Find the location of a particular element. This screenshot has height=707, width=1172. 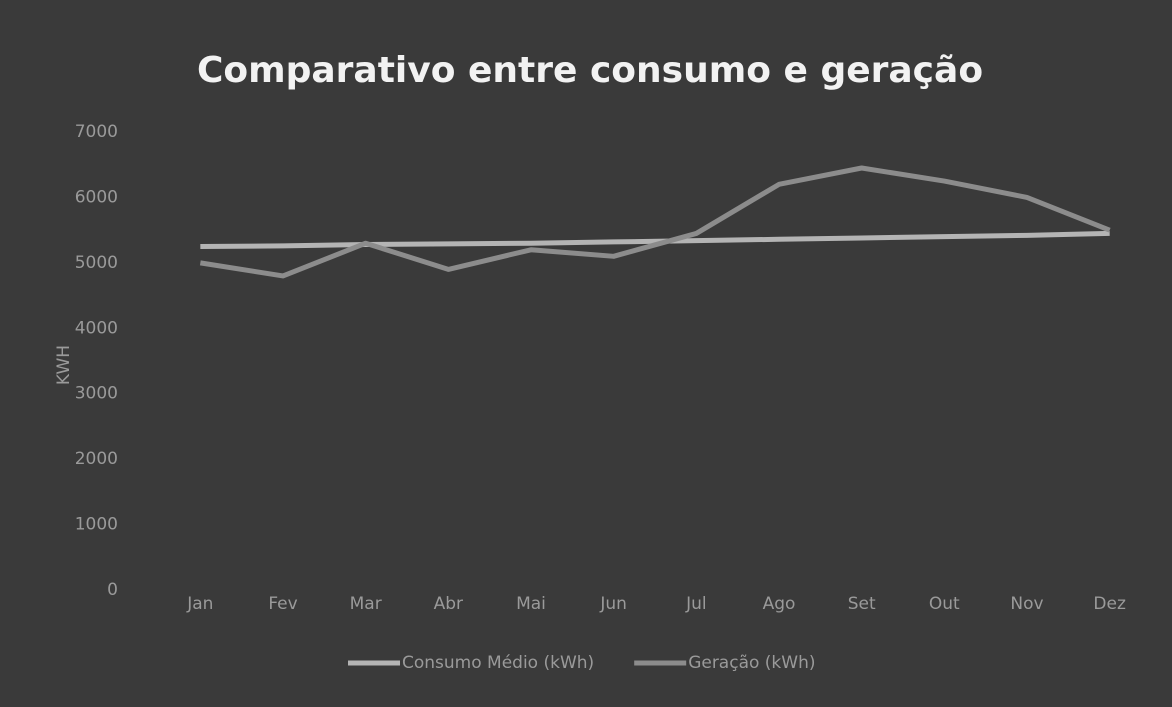

x-tick-label: Set is located at coordinates (862, 604).